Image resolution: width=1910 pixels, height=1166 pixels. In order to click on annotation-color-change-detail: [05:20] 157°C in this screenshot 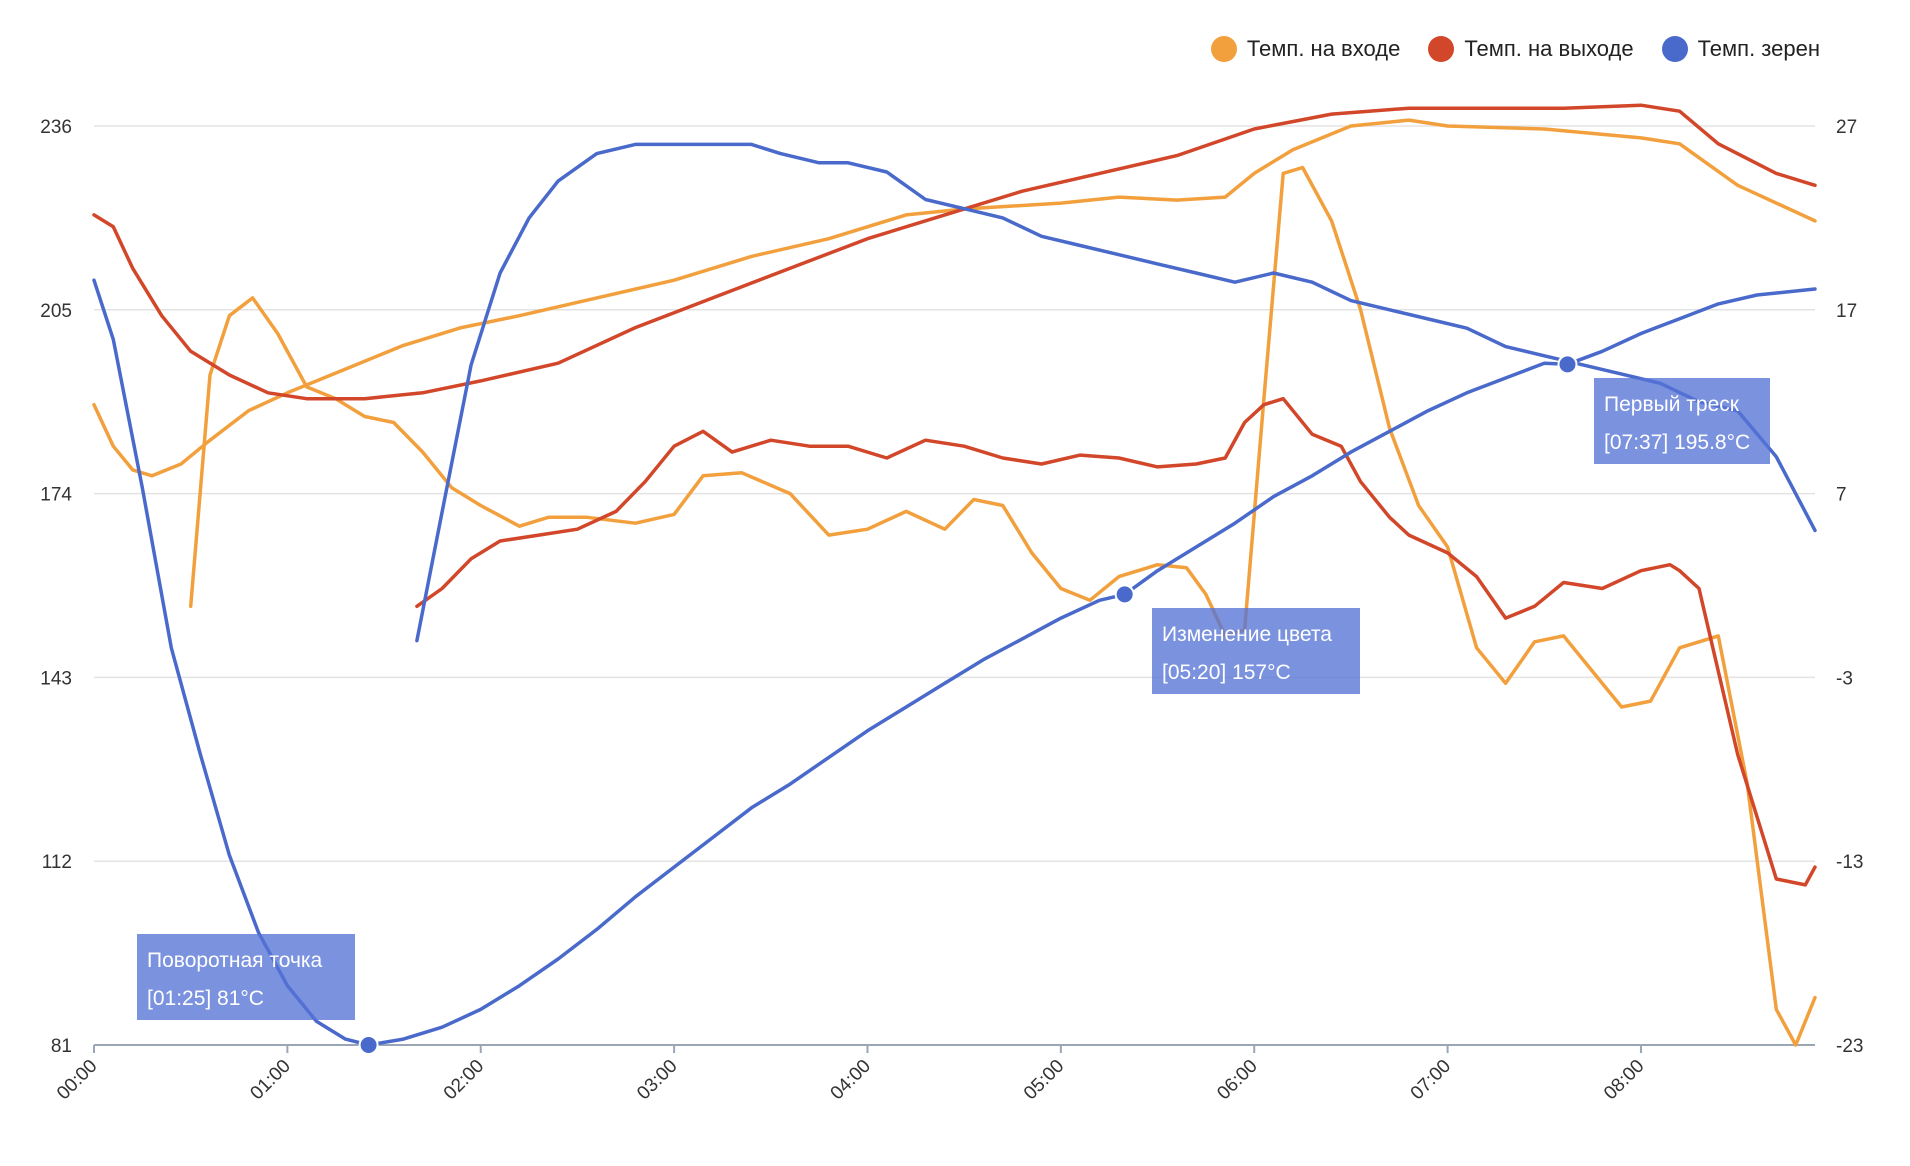, I will do `click(1226, 672)`.